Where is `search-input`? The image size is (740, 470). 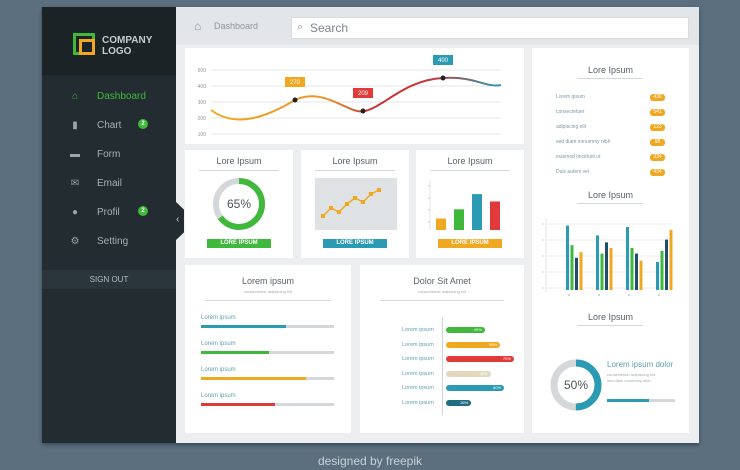 search-input is located at coordinates (490, 28).